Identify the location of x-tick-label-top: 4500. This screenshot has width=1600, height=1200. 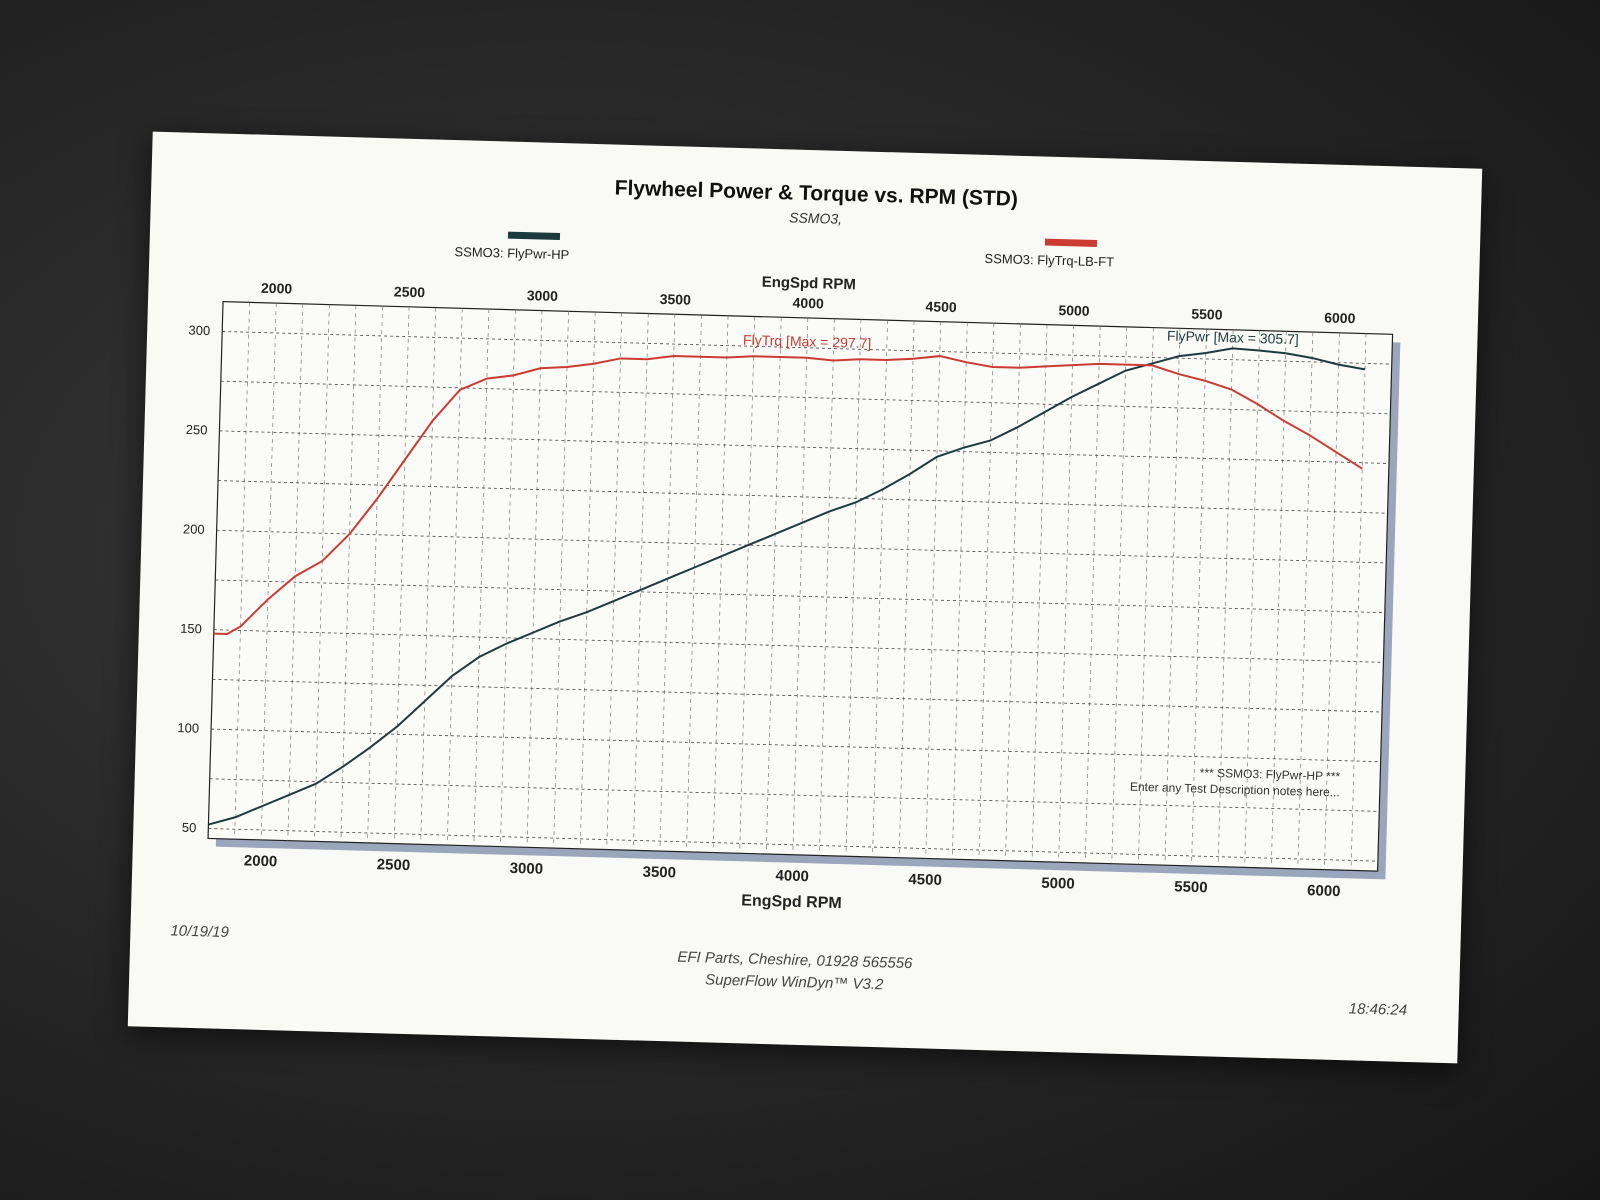
(941, 306).